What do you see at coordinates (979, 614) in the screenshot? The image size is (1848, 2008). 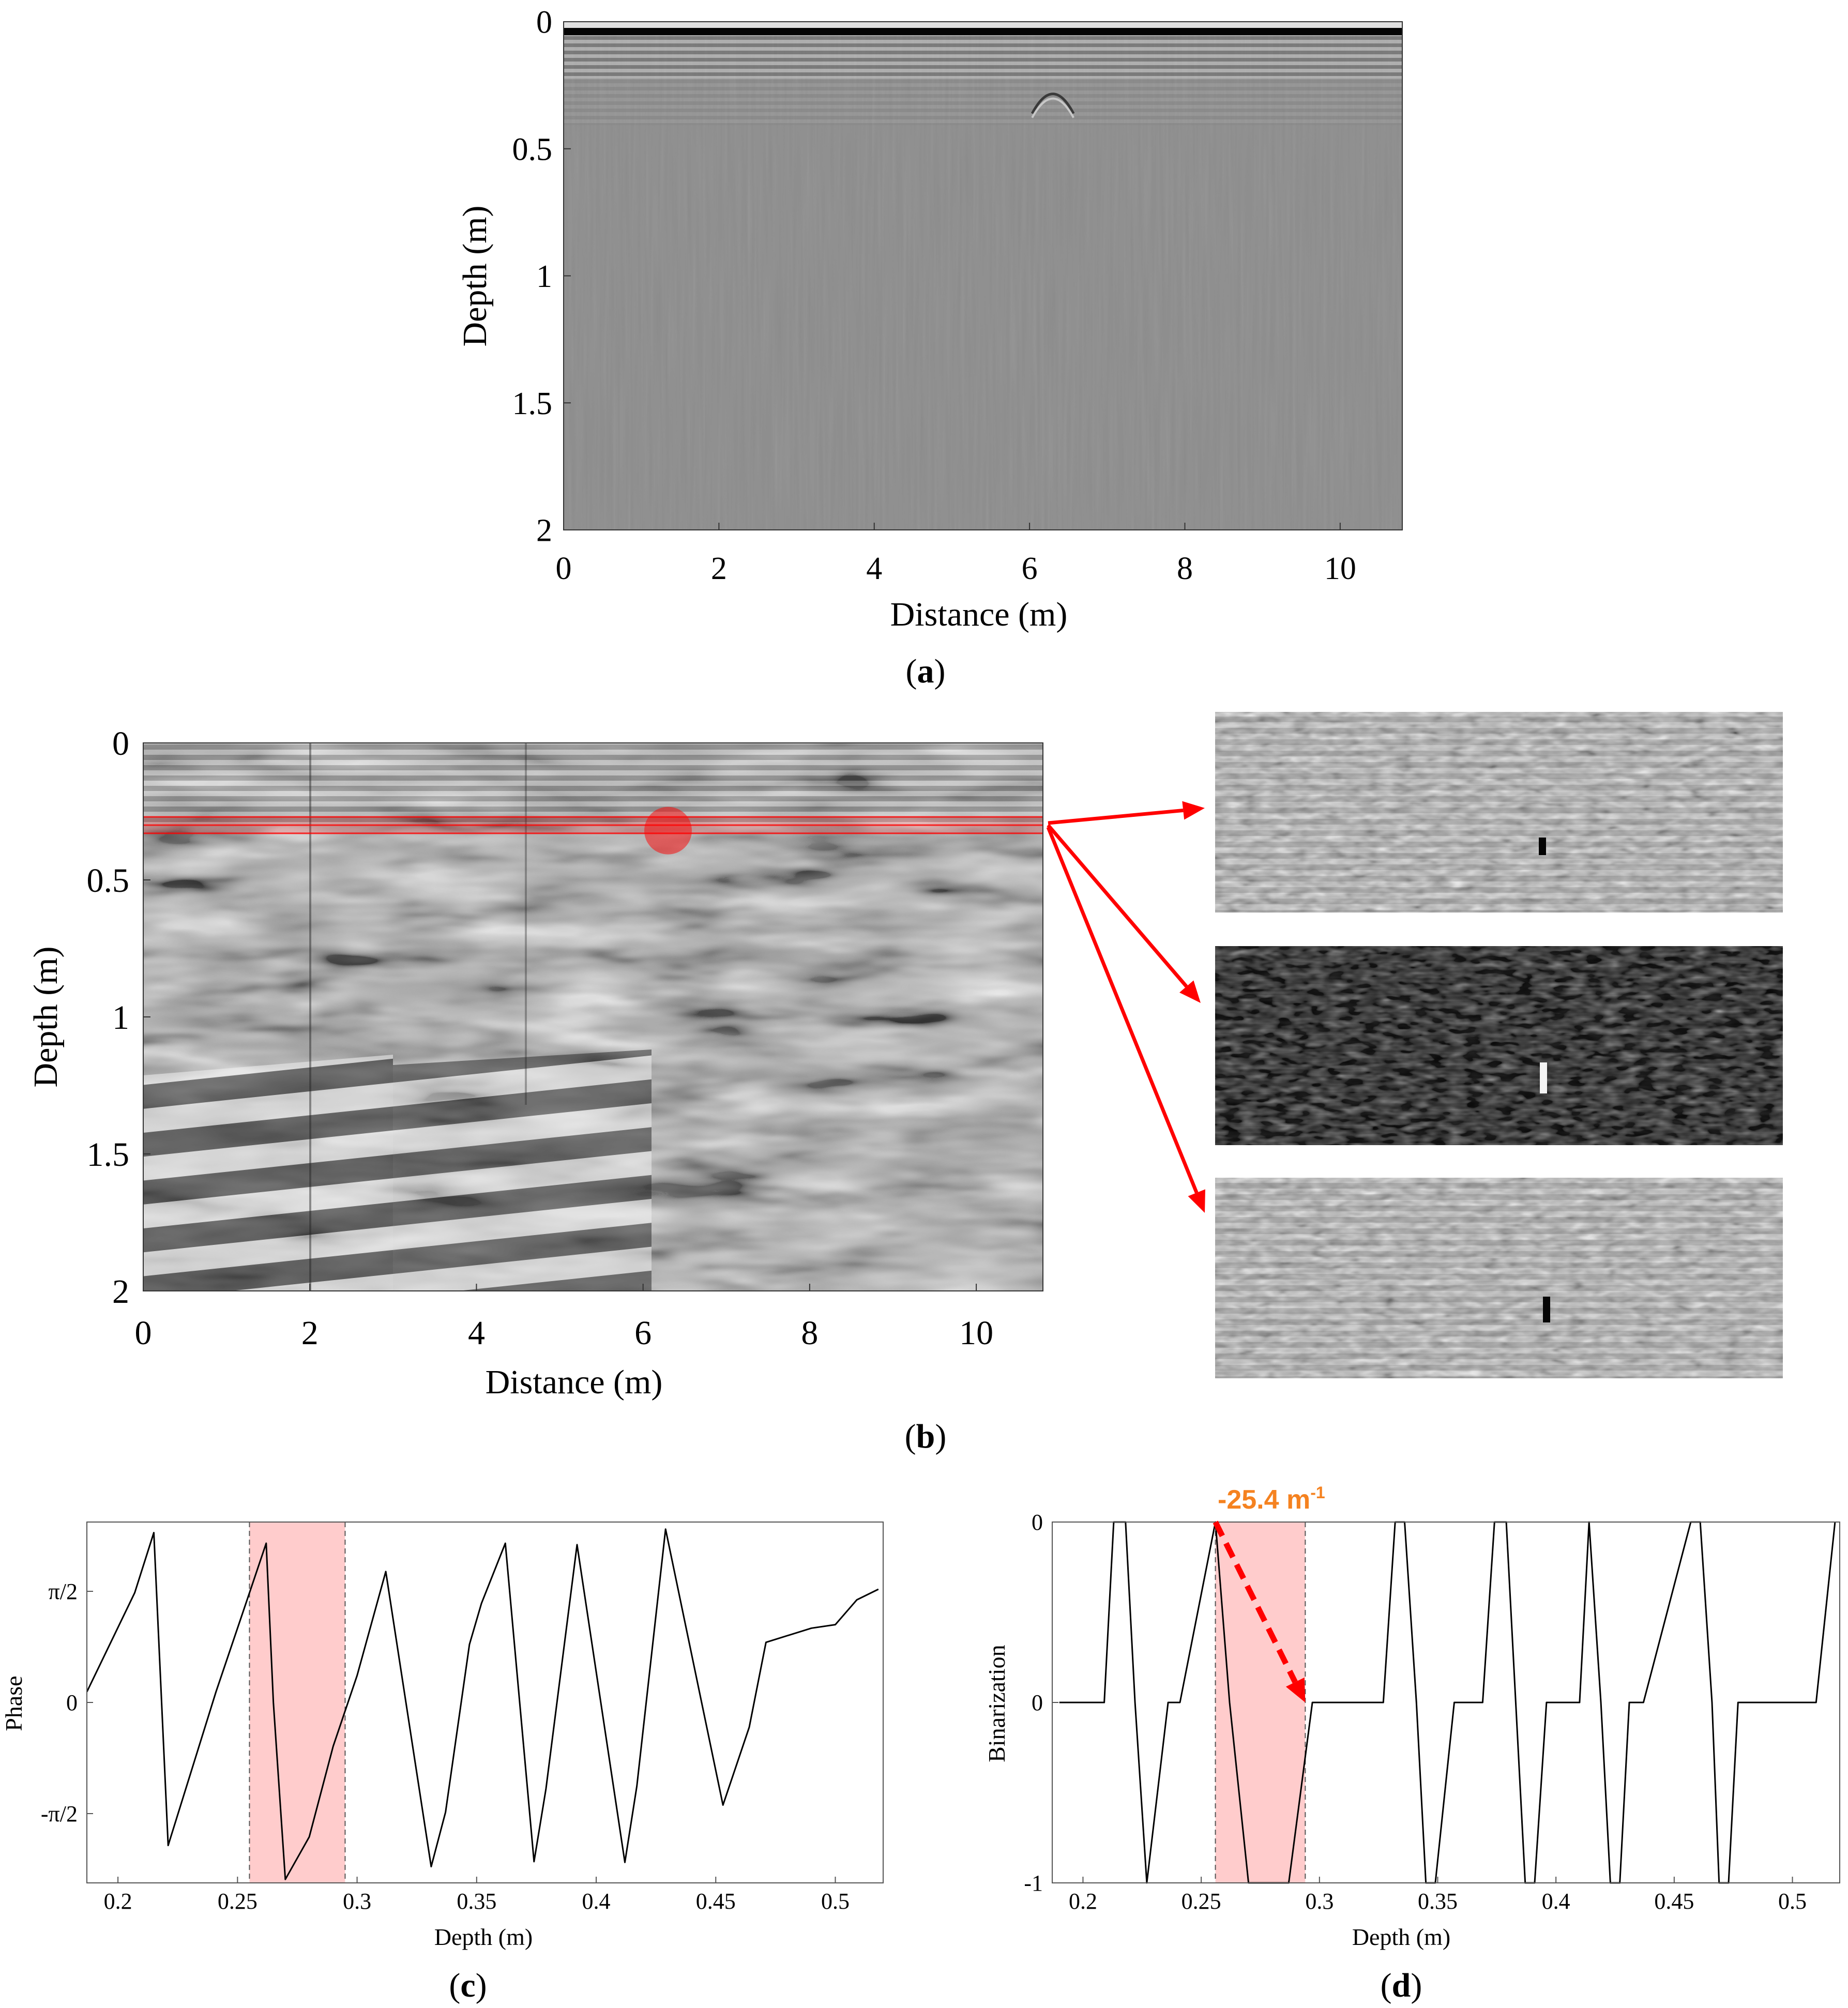 I see `x-axis-label-a: Distance (m)` at bounding box center [979, 614].